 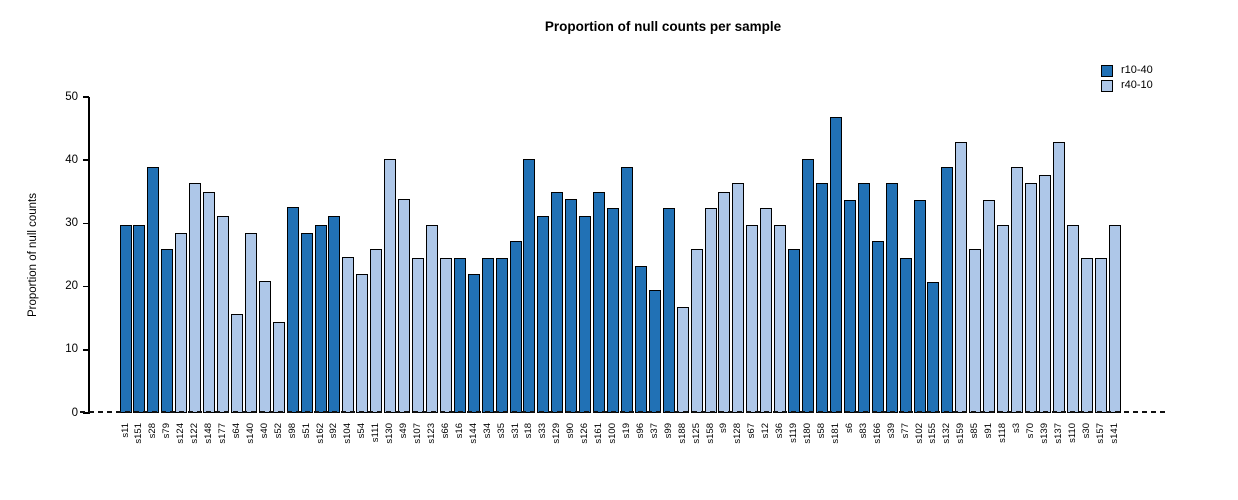 What do you see at coordinates (557, 433) in the screenshot?
I see `x-tick-label-s129: s129` at bounding box center [557, 433].